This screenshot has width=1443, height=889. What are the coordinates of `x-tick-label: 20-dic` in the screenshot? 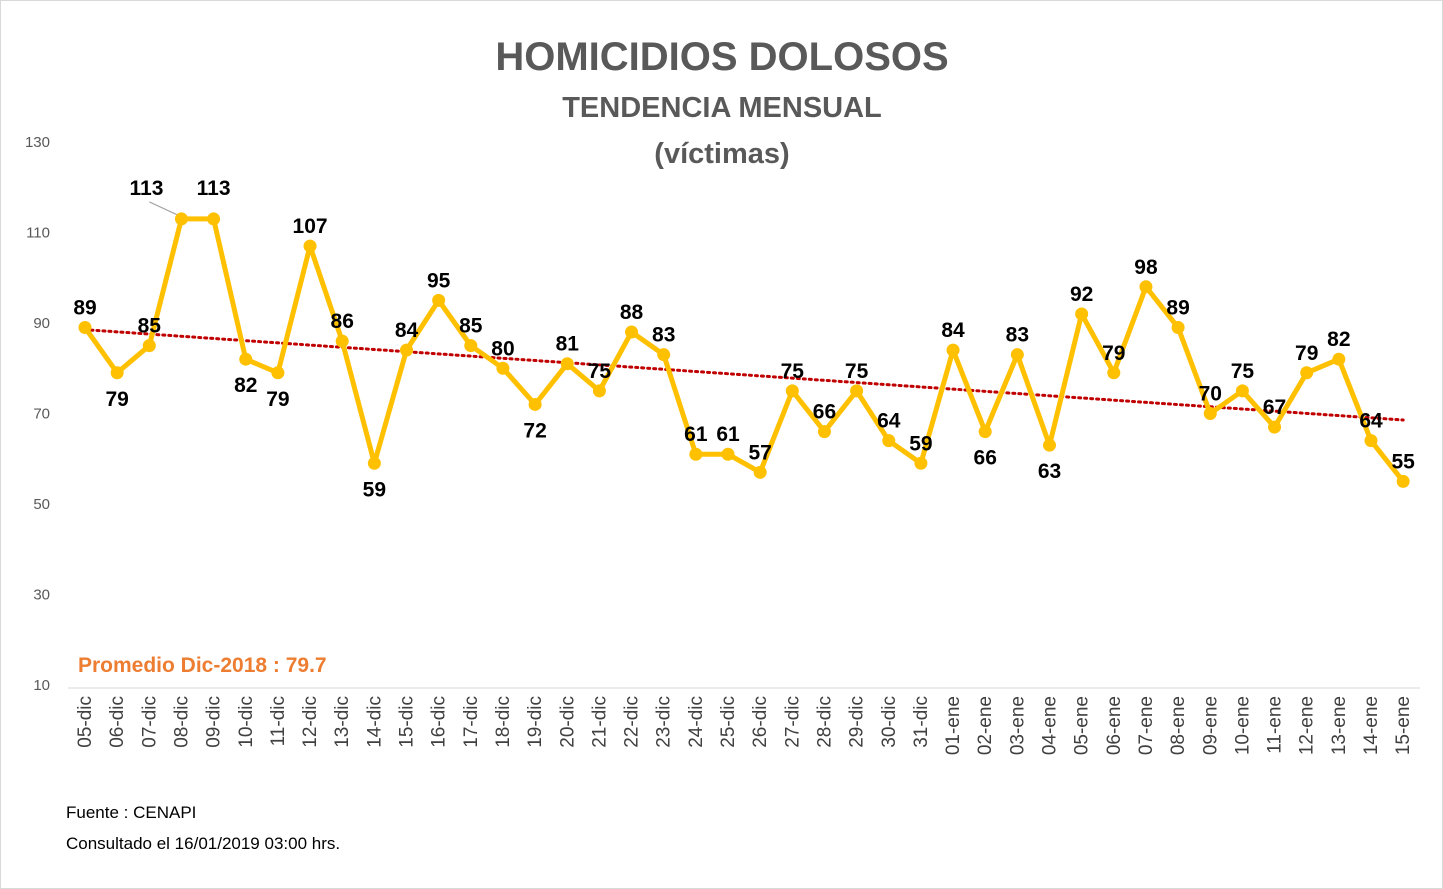 It's located at (567, 722).